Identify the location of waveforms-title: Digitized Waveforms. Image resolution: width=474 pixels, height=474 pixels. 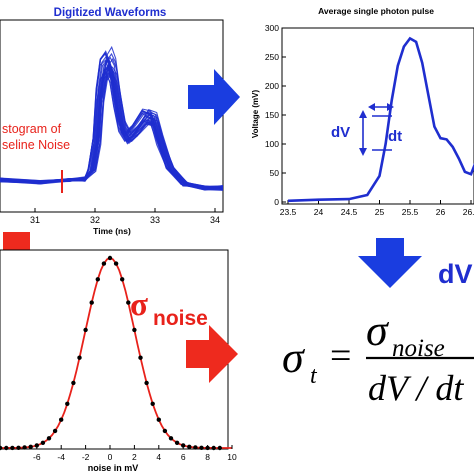
(110, 13).